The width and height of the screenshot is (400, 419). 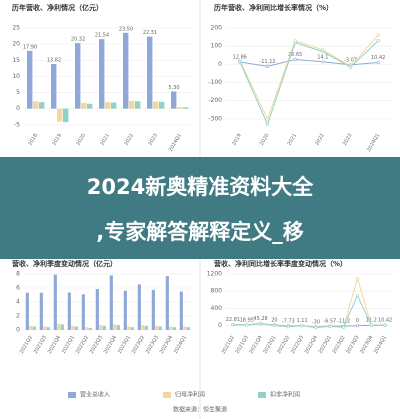 What do you see at coordinates (57, 7) in the screenshot?
I see `chart-title: 历年营收、净利情况（亿元）` at bounding box center [57, 7].